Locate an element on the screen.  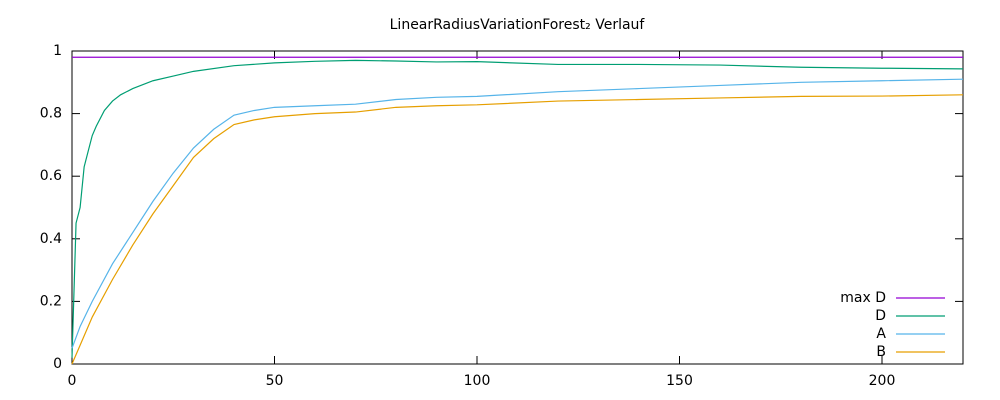
y-tick-label: 0.4 is located at coordinates (51, 239).